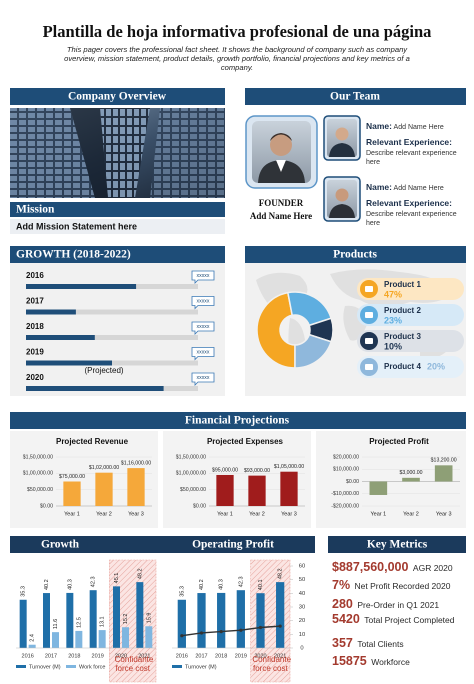 The height and width of the screenshot is (684, 474). I want to click on legend-label: Turnover (M), so click(45, 667).